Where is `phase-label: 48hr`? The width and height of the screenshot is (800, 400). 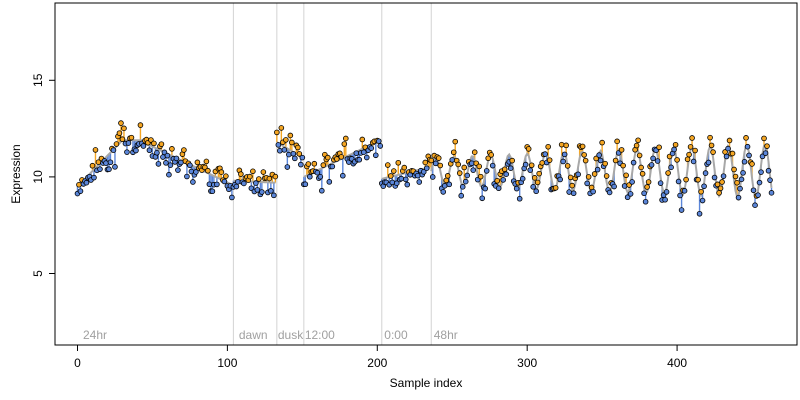 phase-label: 48hr is located at coordinates (446, 335).